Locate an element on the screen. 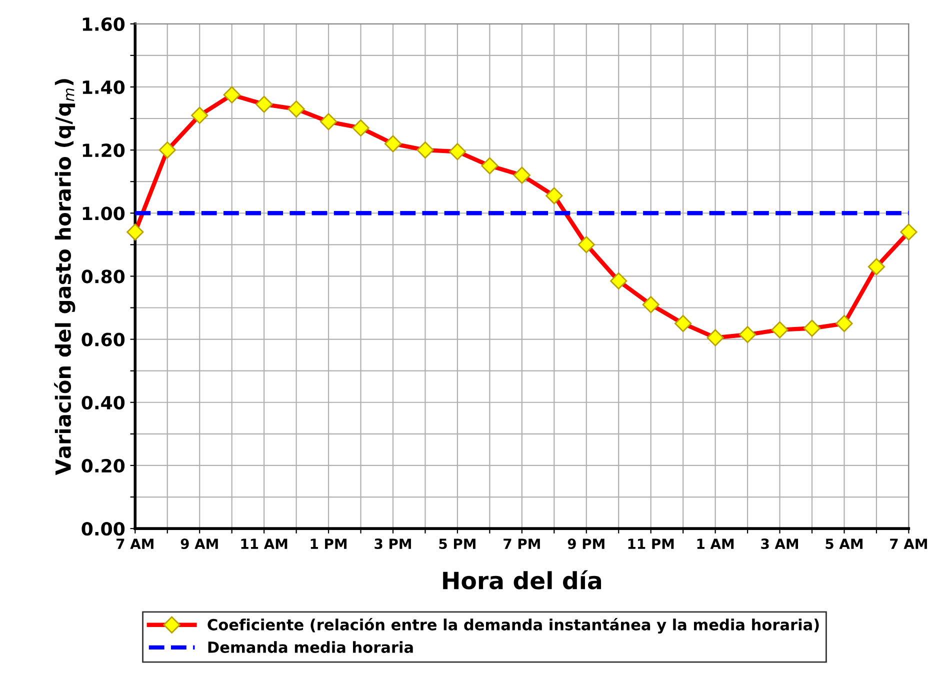  x-tick-label: 3 PM is located at coordinates (392, 544).